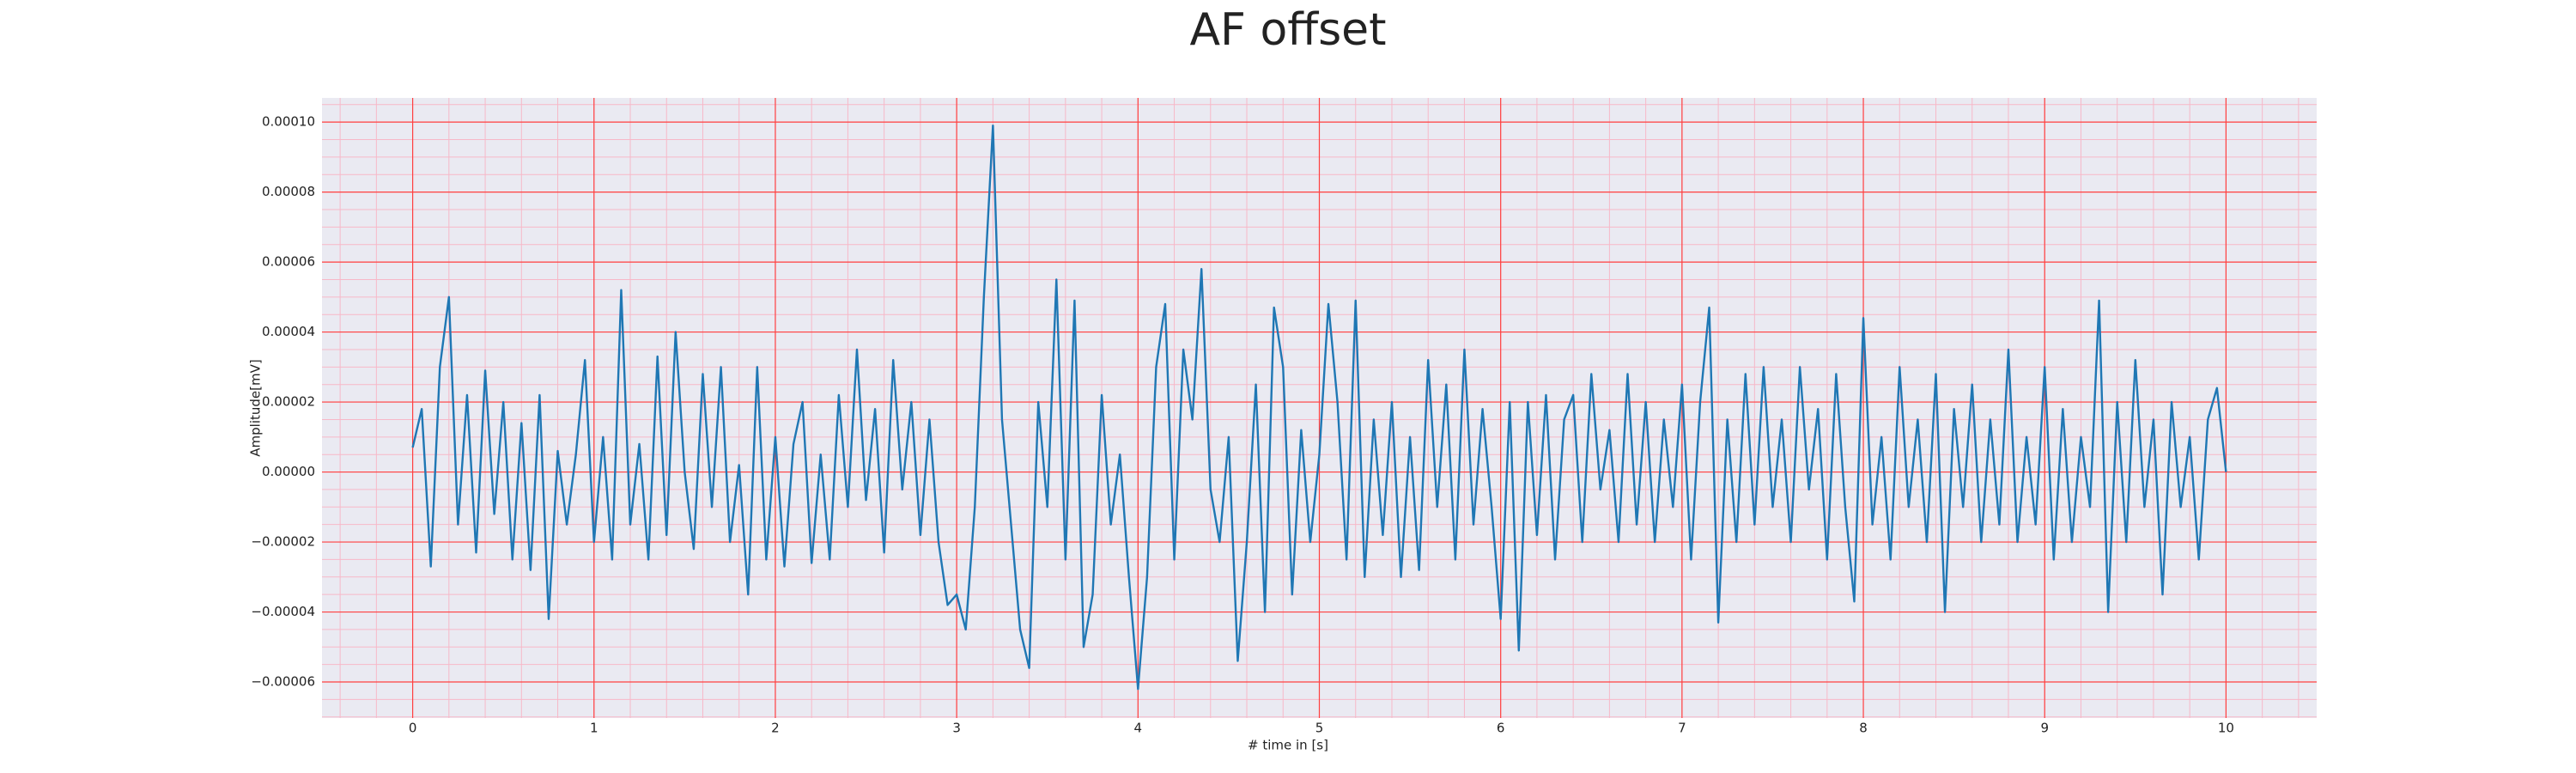 The width and height of the screenshot is (2576, 773). What do you see at coordinates (289, 402) in the screenshot?
I see `y-tick-label: 0.00002` at bounding box center [289, 402].